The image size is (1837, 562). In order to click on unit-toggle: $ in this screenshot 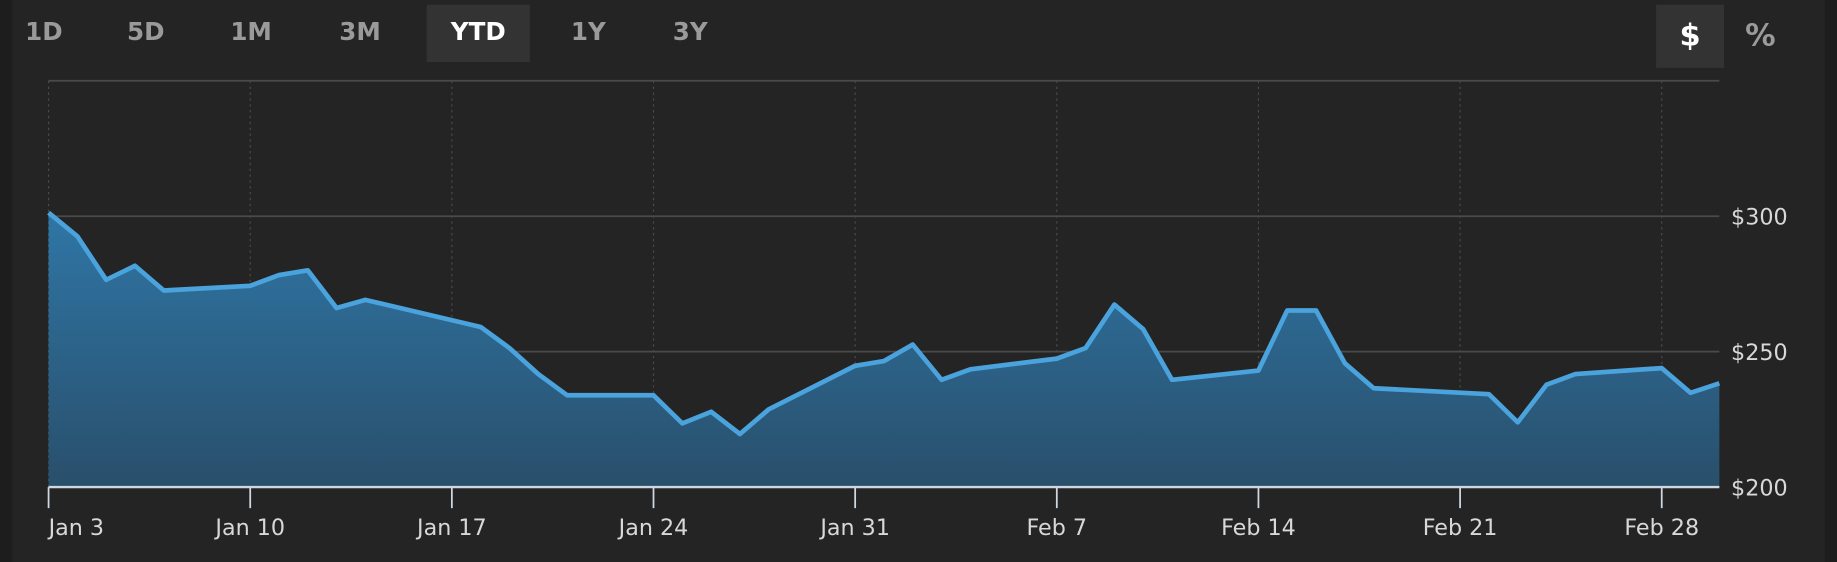, I will do `click(1689, 36)`.